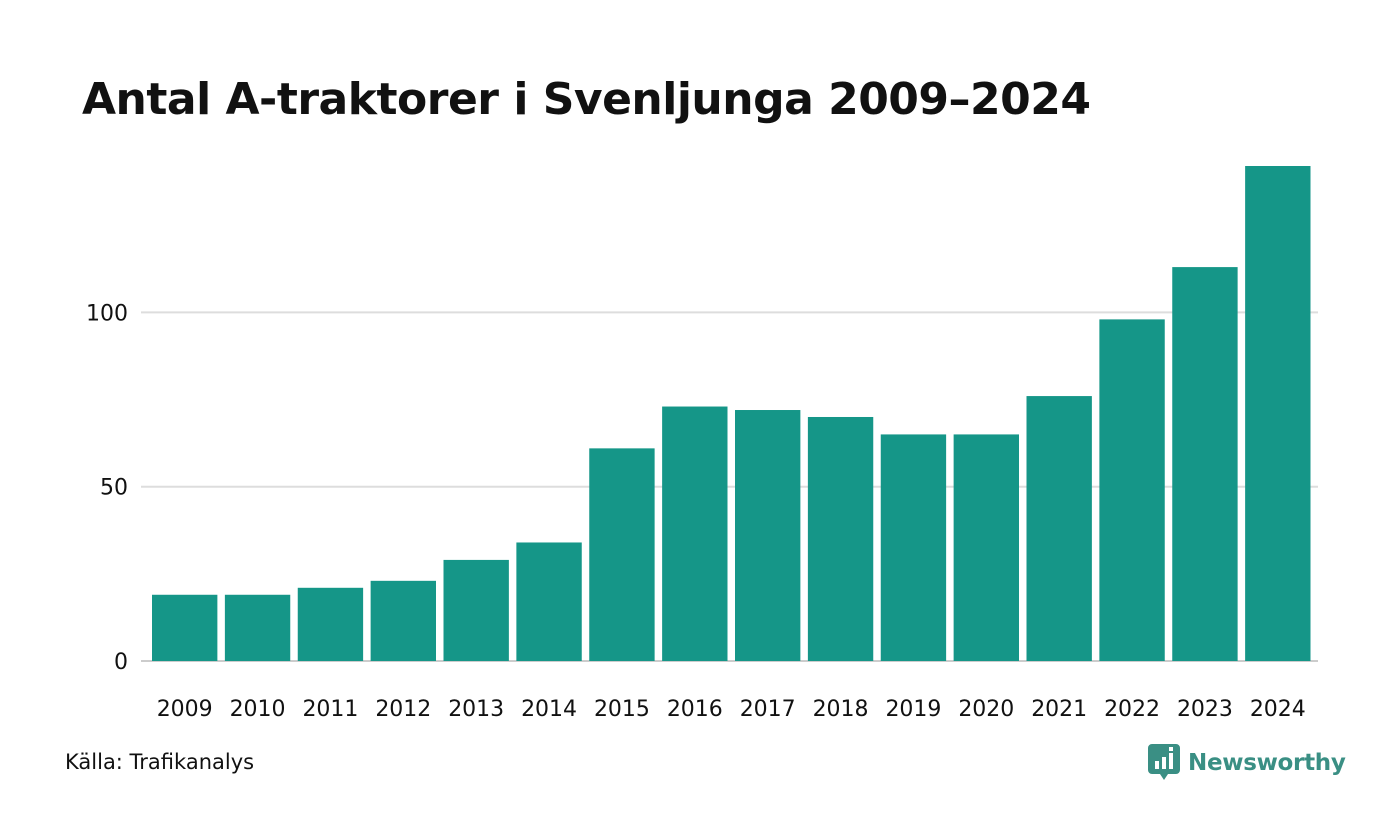 Image resolution: width=1400 pixels, height=840 pixels. I want to click on bar-2022, so click(1132, 490).